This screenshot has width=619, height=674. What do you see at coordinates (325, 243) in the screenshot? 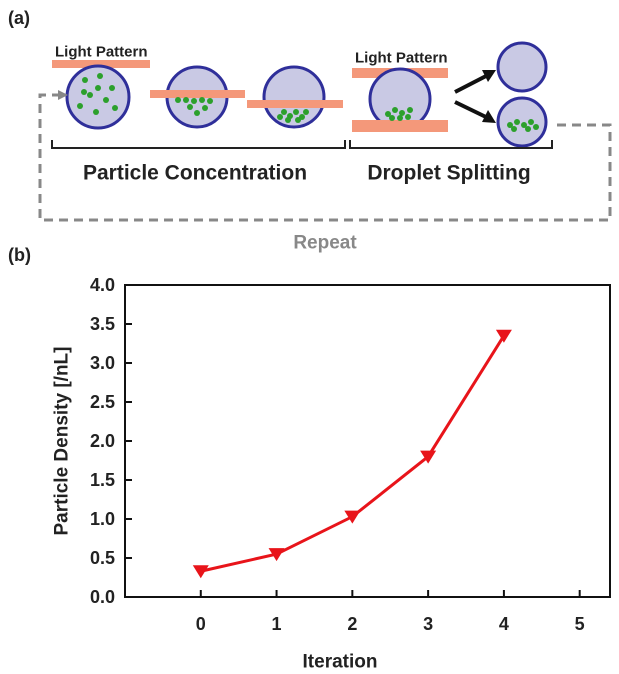
I see `repeat-label: Repeat` at bounding box center [325, 243].